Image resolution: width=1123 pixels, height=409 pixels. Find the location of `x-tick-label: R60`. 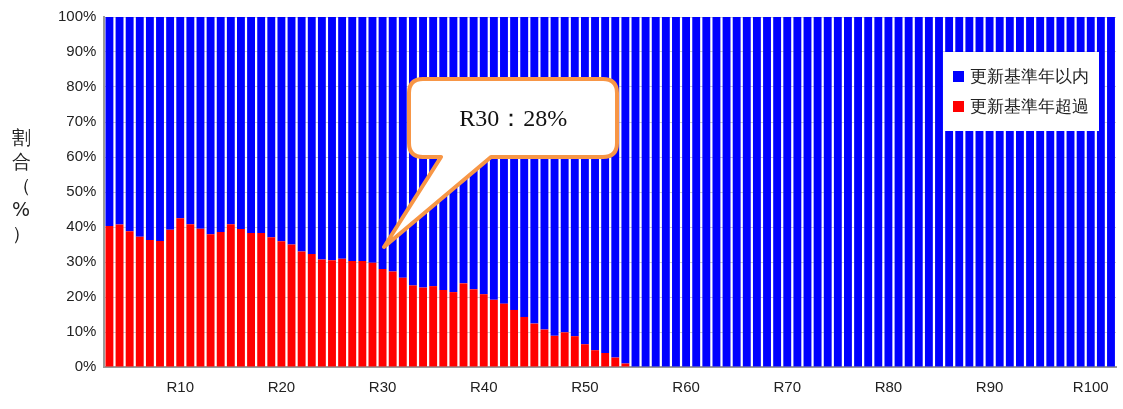

x-tick-label: R60 is located at coordinates (686, 387).